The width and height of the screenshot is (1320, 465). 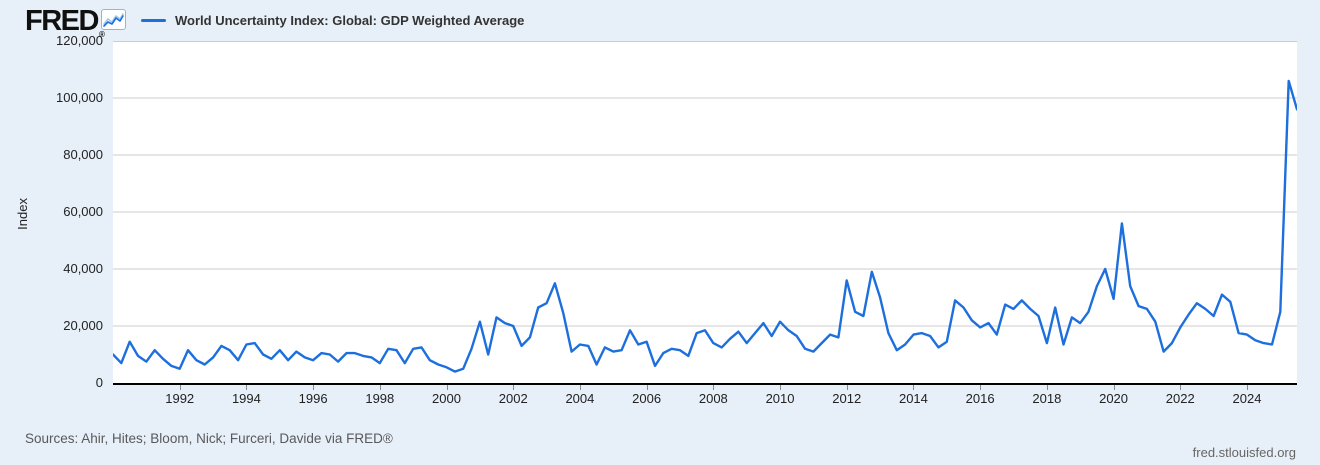 I want to click on x-axis-tick-label: 2012, so click(x=847, y=398).